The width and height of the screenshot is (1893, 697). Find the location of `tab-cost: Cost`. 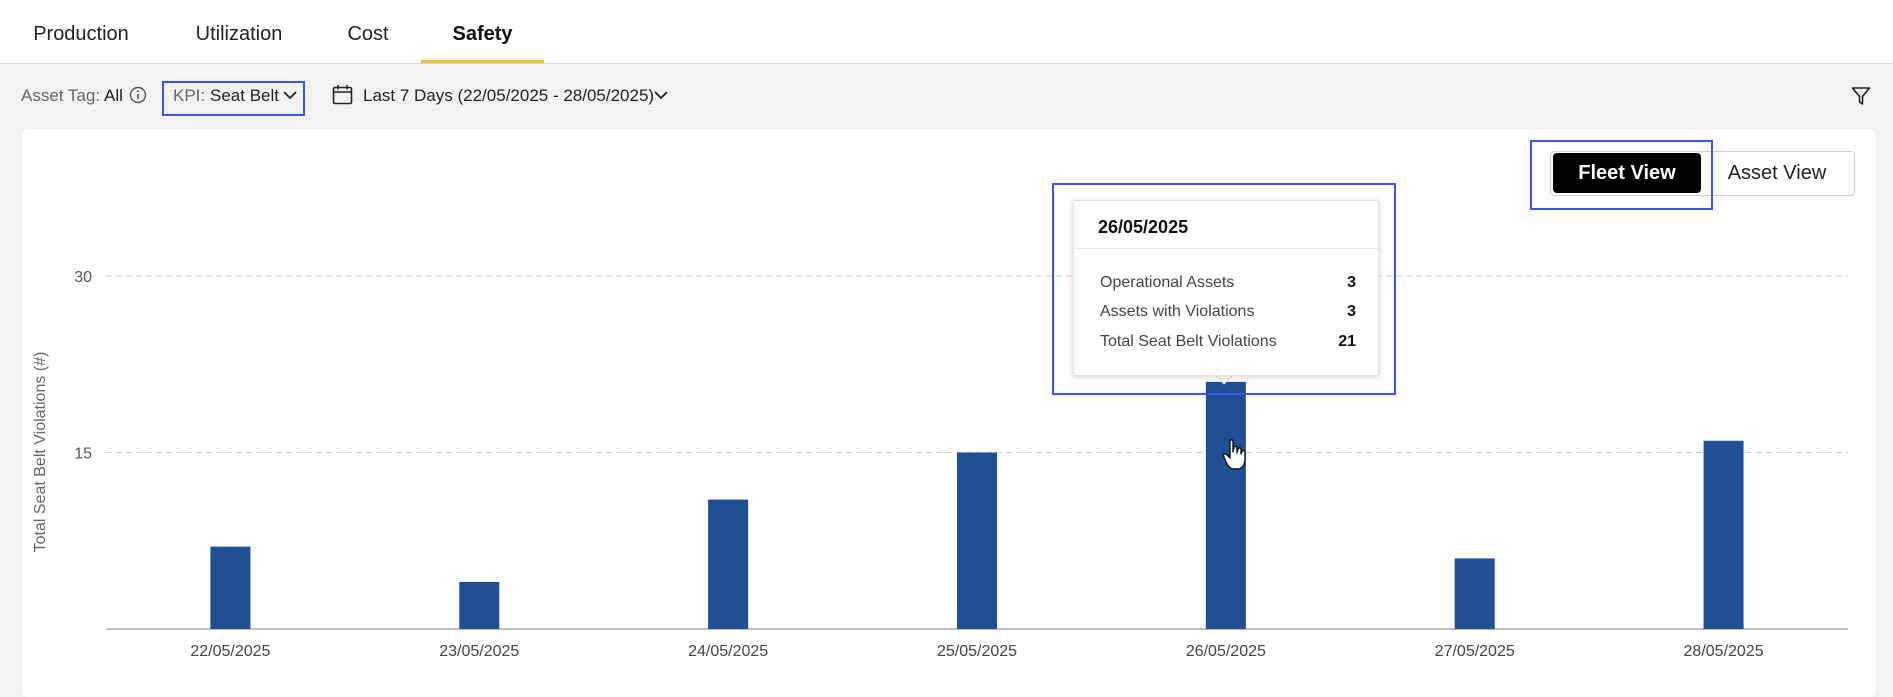

tab-cost: Cost is located at coordinates (368, 34).